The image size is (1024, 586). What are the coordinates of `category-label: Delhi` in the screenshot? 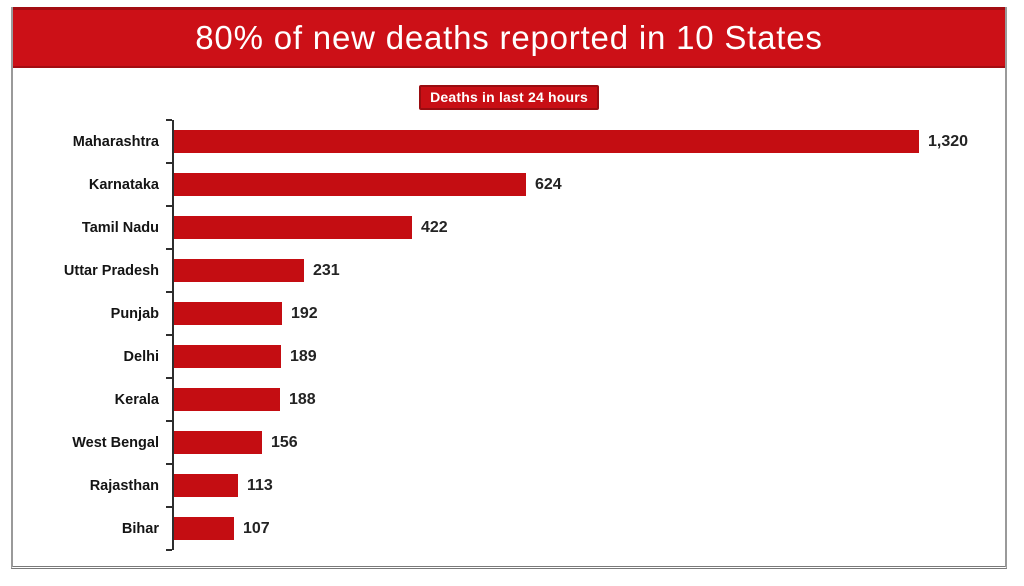 It's located at (141, 356).